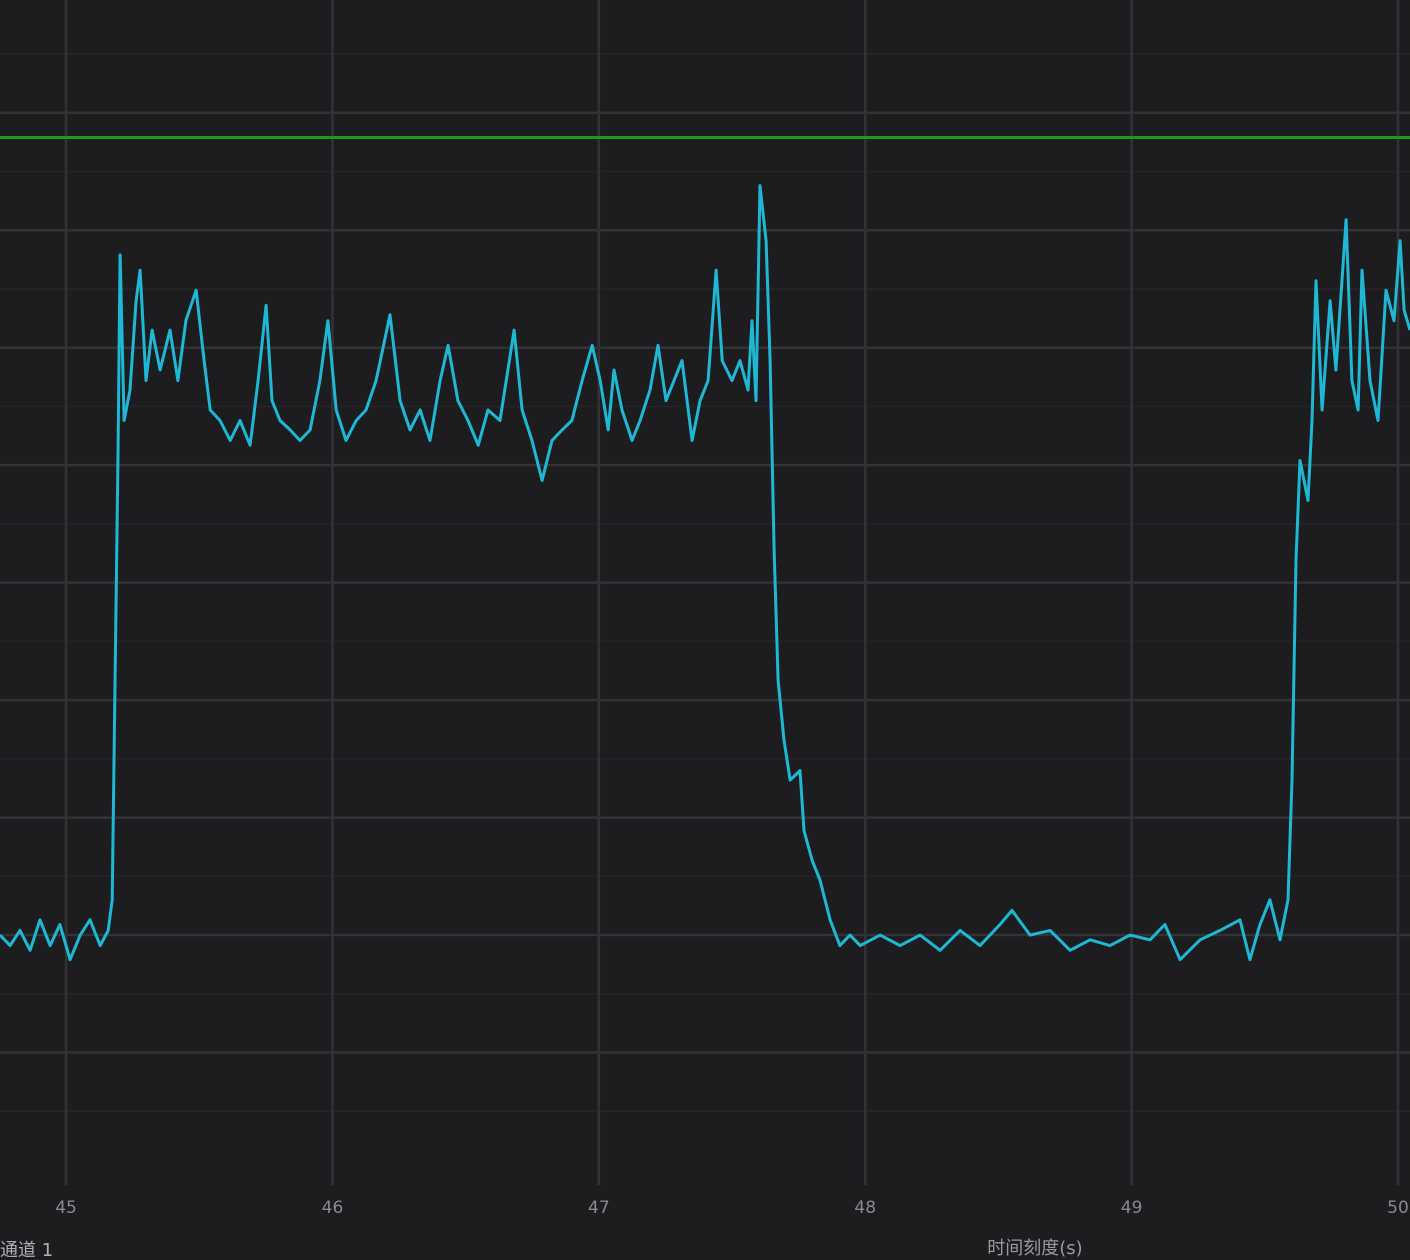 Image resolution: width=1410 pixels, height=1260 pixels. What do you see at coordinates (26, 1250) in the screenshot?
I see `corner-label: 通道 1` at bounding box center [26, 1250].